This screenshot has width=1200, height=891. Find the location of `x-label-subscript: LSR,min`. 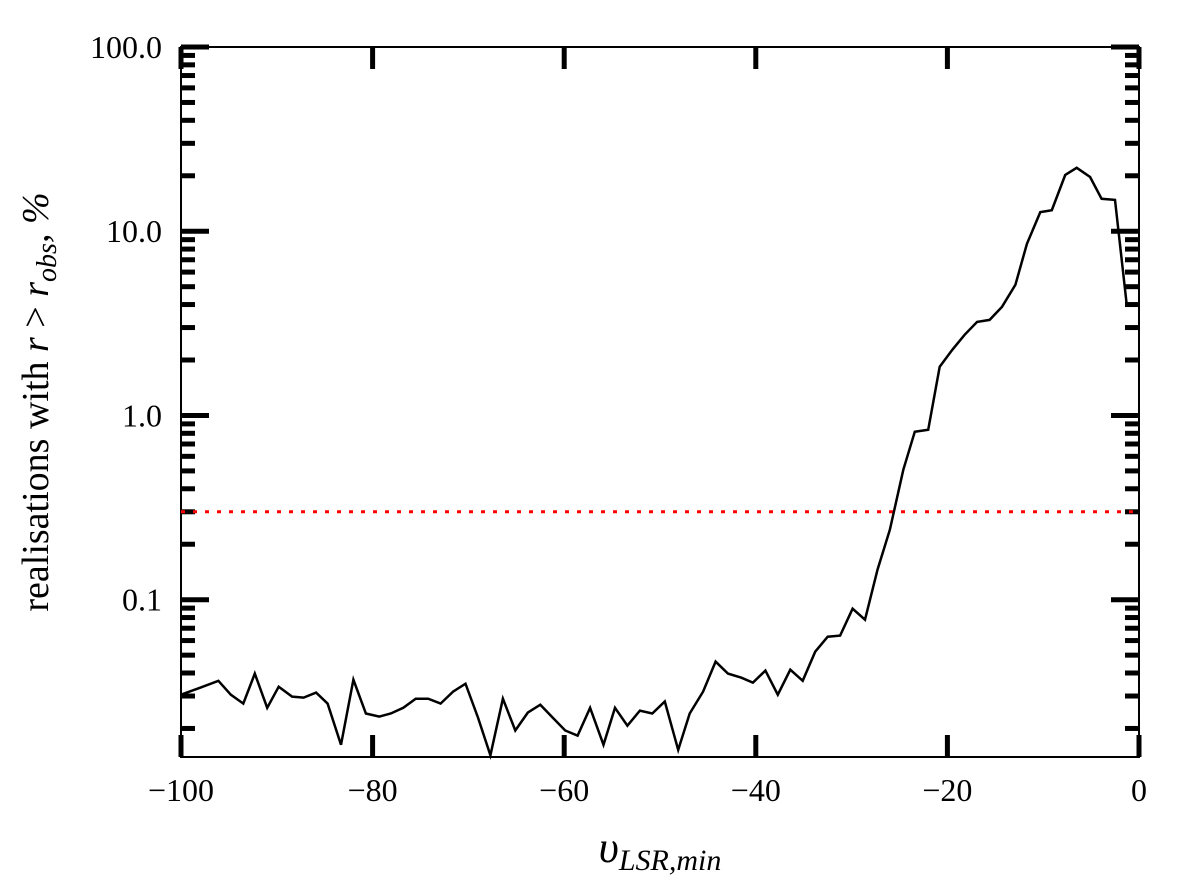

x-label-subscript: LSR,min is located at coordinates (670, 860).